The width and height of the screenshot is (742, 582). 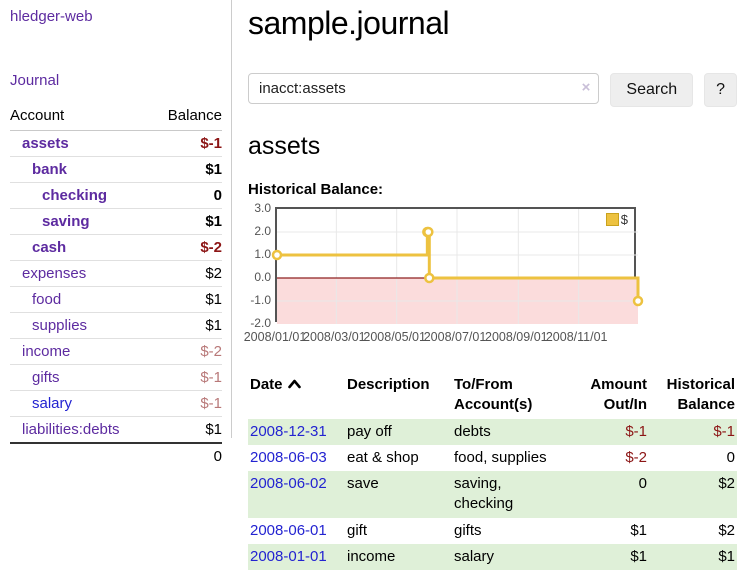 I want to click on transaction-date-link: 2008-06-01, so click(x=288, y=530).